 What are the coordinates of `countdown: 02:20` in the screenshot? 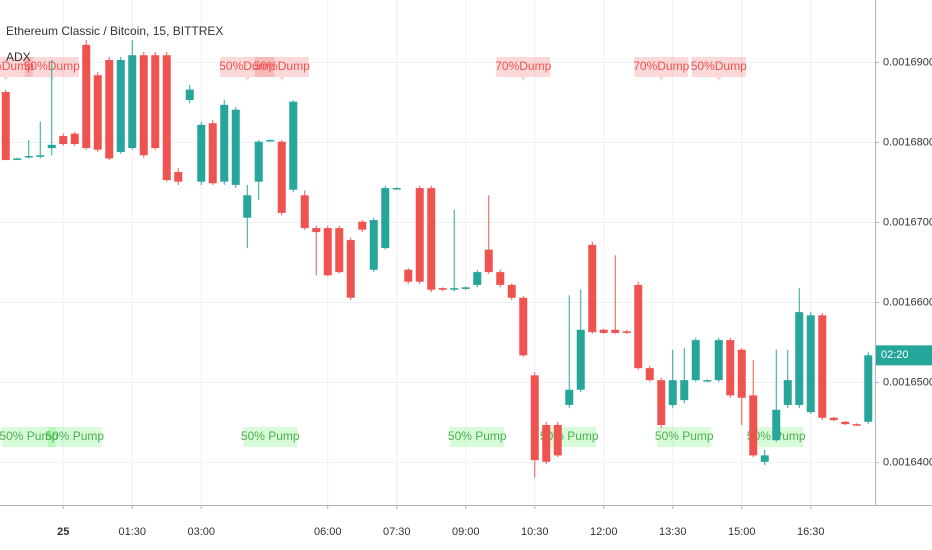 It's located at (895, 355).